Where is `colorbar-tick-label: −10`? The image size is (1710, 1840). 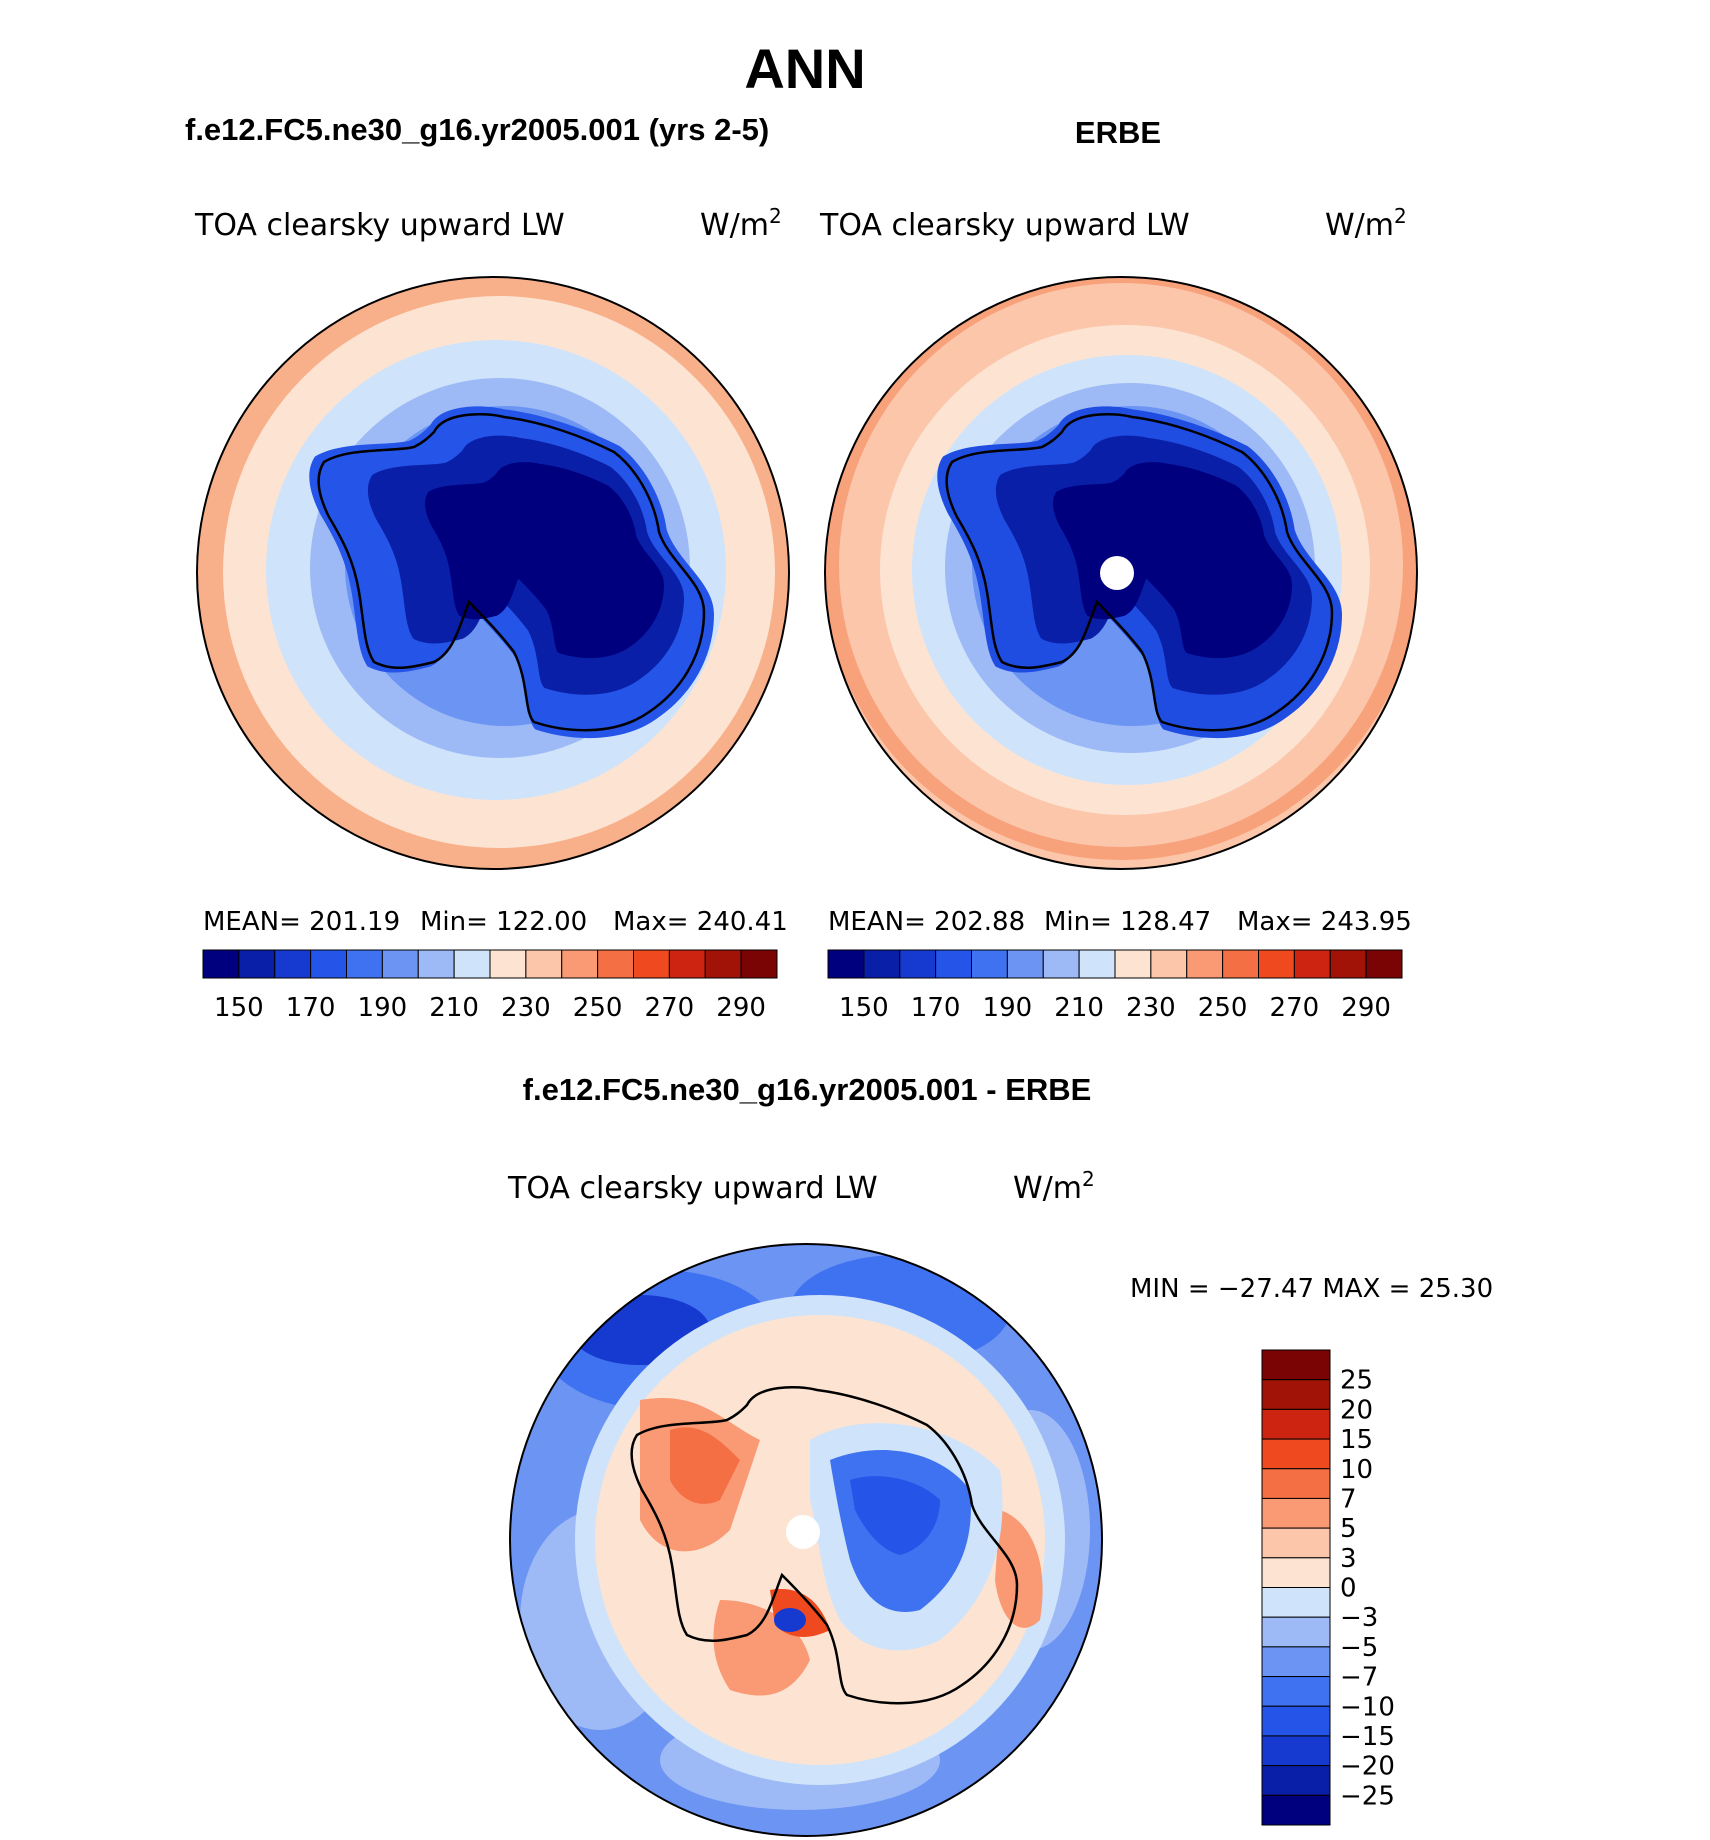
colorbar-tick-label: −10 is located at coordinates (1367, 1707).